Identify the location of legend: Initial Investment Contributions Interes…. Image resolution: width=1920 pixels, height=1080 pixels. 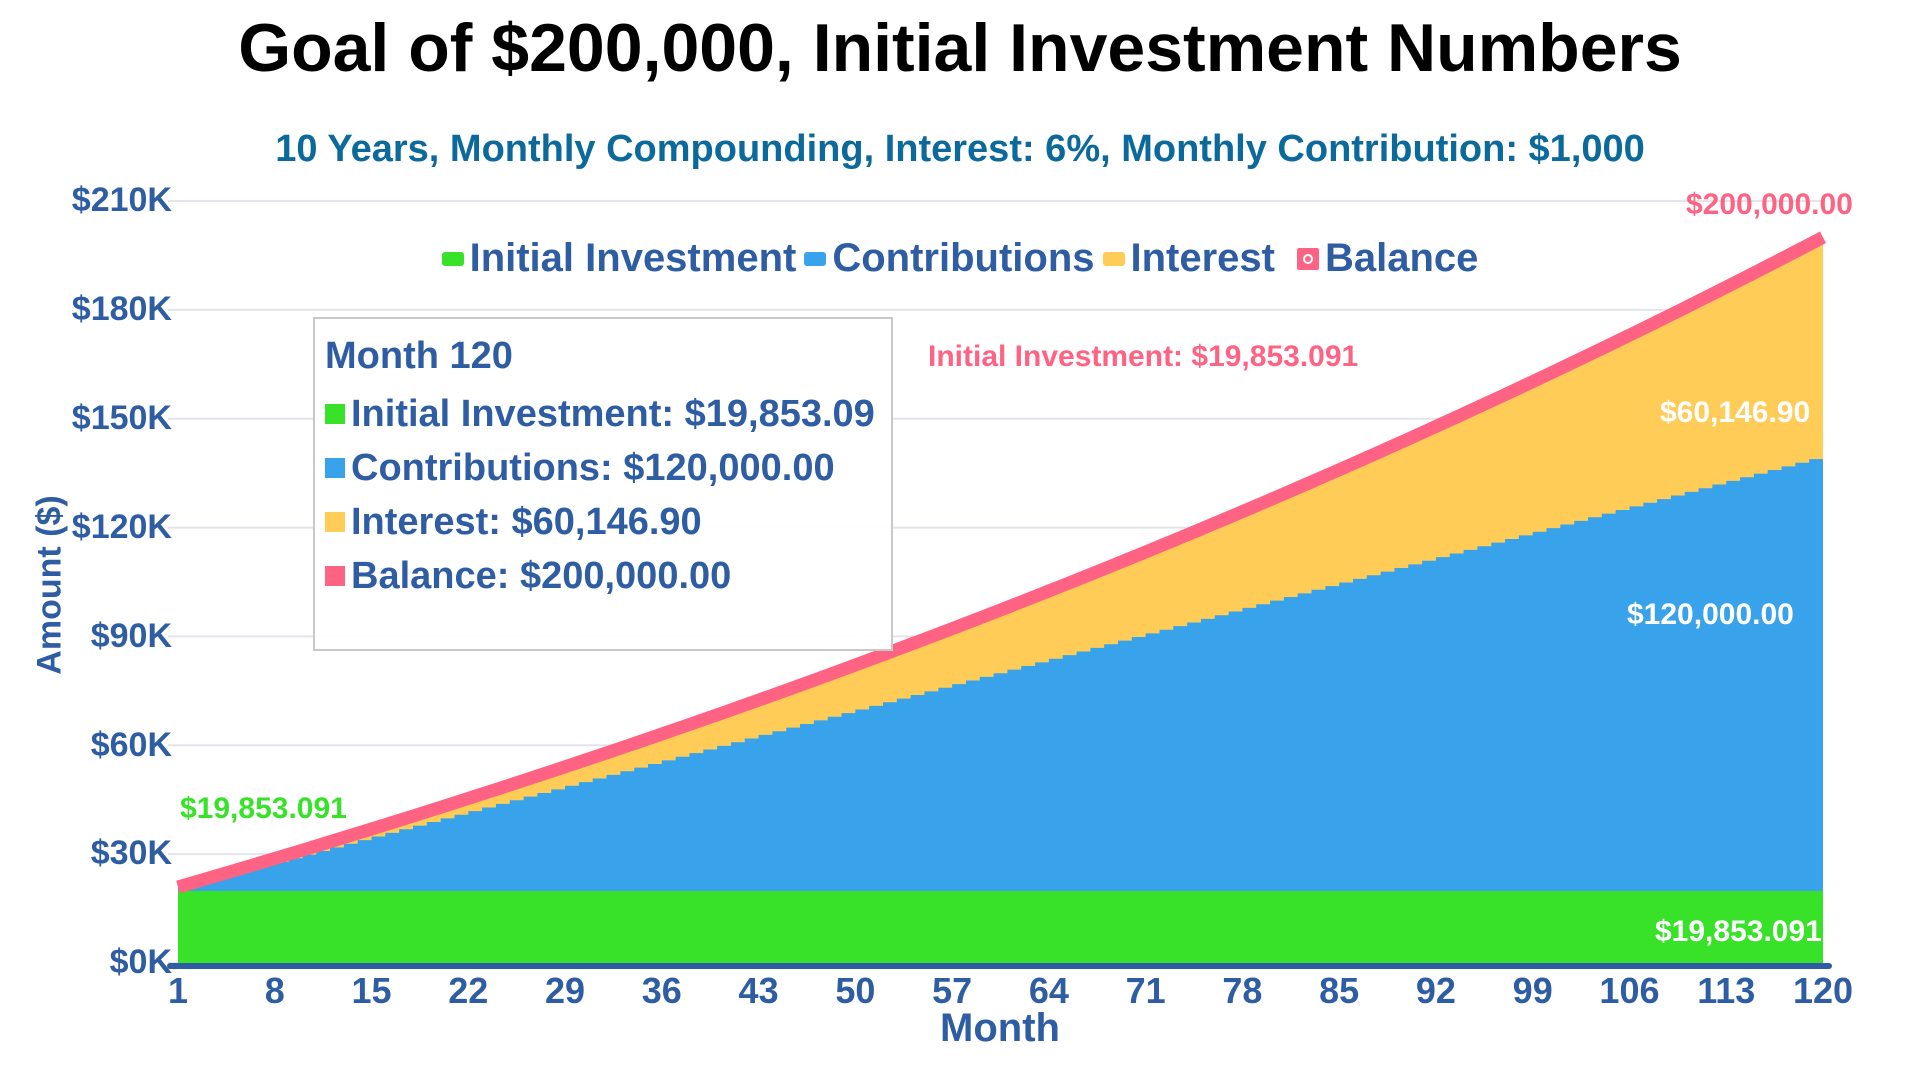
(960, 258).